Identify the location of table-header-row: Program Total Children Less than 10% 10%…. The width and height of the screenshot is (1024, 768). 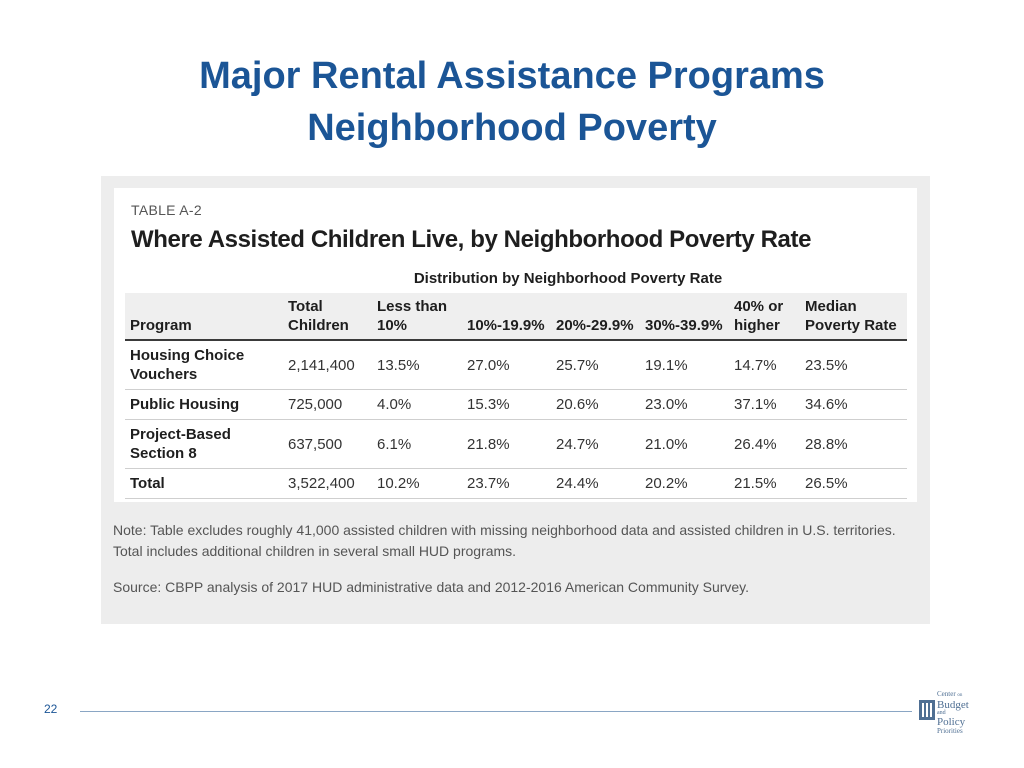
(516, 317).